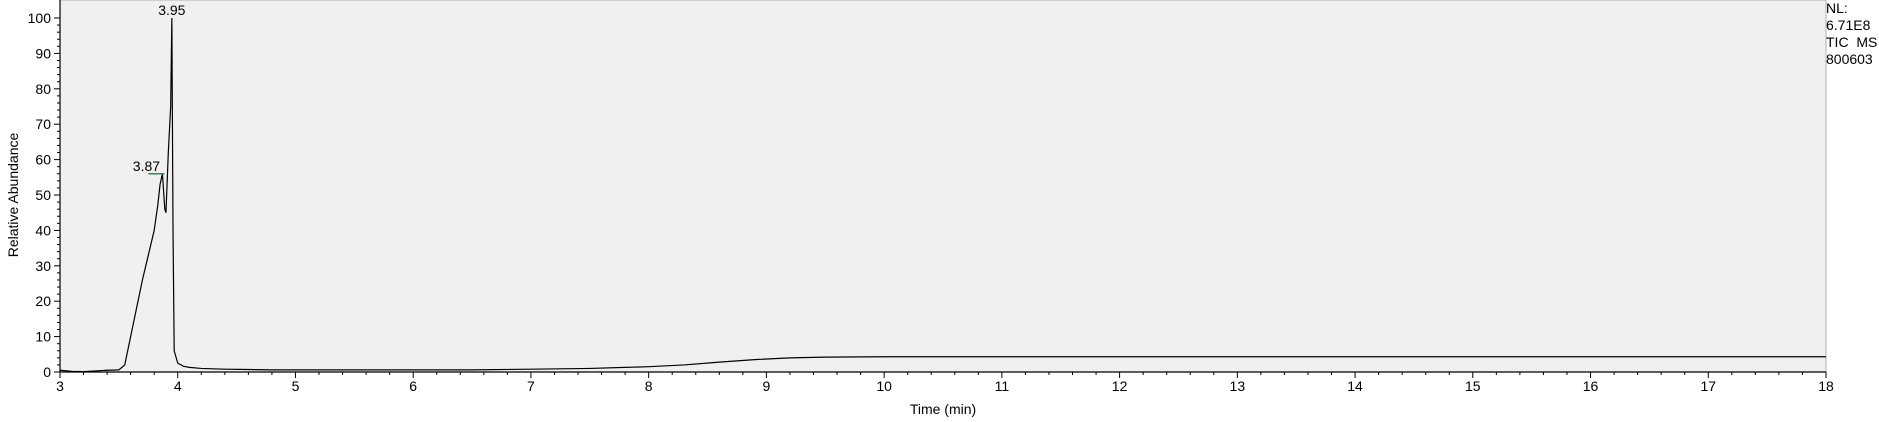  I want to click on nl-label: NL:, so click(1837, 8).